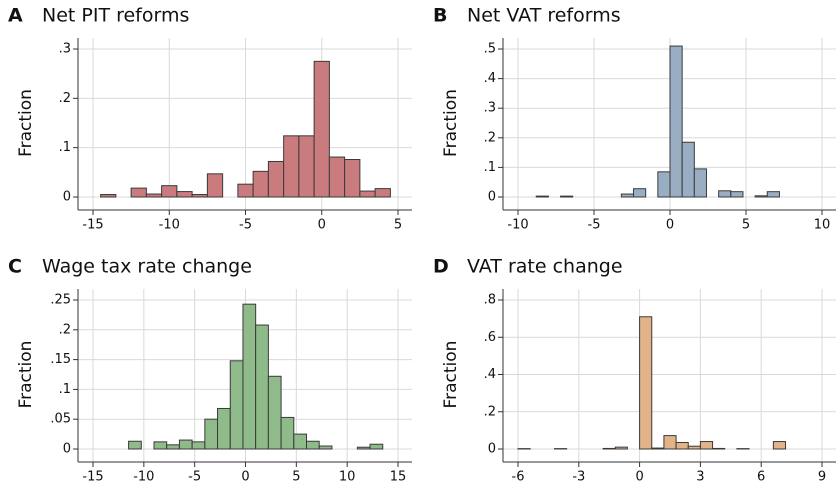  I want to click on x-tick-label: 9, so click(822, 477).